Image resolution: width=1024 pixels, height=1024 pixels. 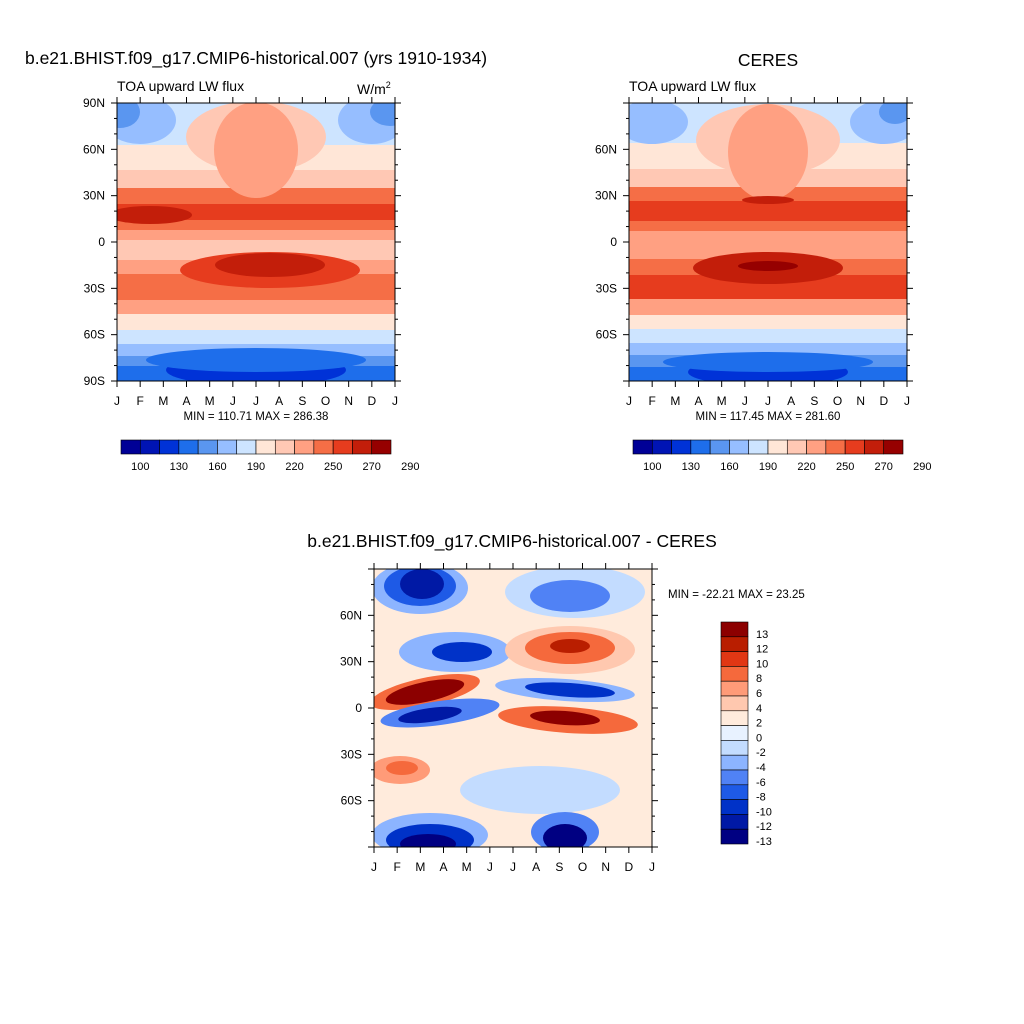 I want to click on y-tick-label: 90S, so click(x=94, y=381).